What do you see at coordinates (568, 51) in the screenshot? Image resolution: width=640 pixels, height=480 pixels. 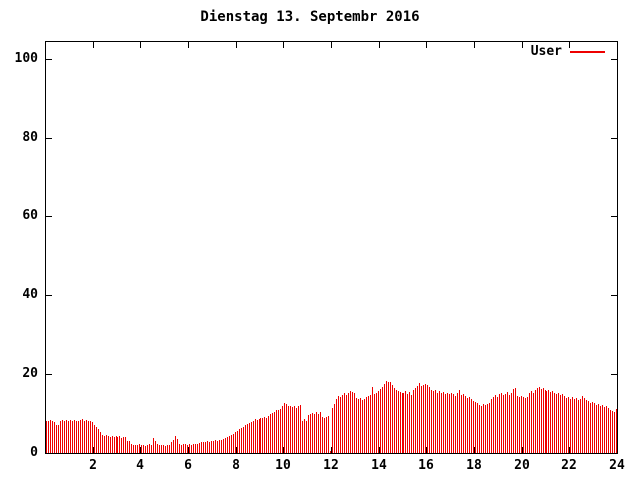 I see `legend: User` at bounding box center [568, 51].